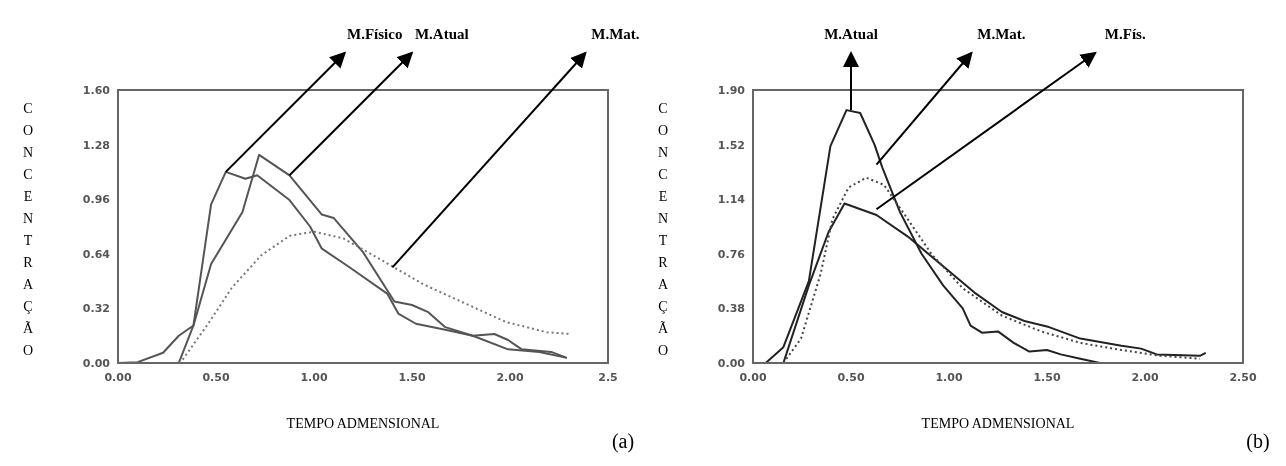 The image size is (1286, 466). Describe the element at coordinates (1258, 441) in the screenshot. I see `text: (b)` at that location.